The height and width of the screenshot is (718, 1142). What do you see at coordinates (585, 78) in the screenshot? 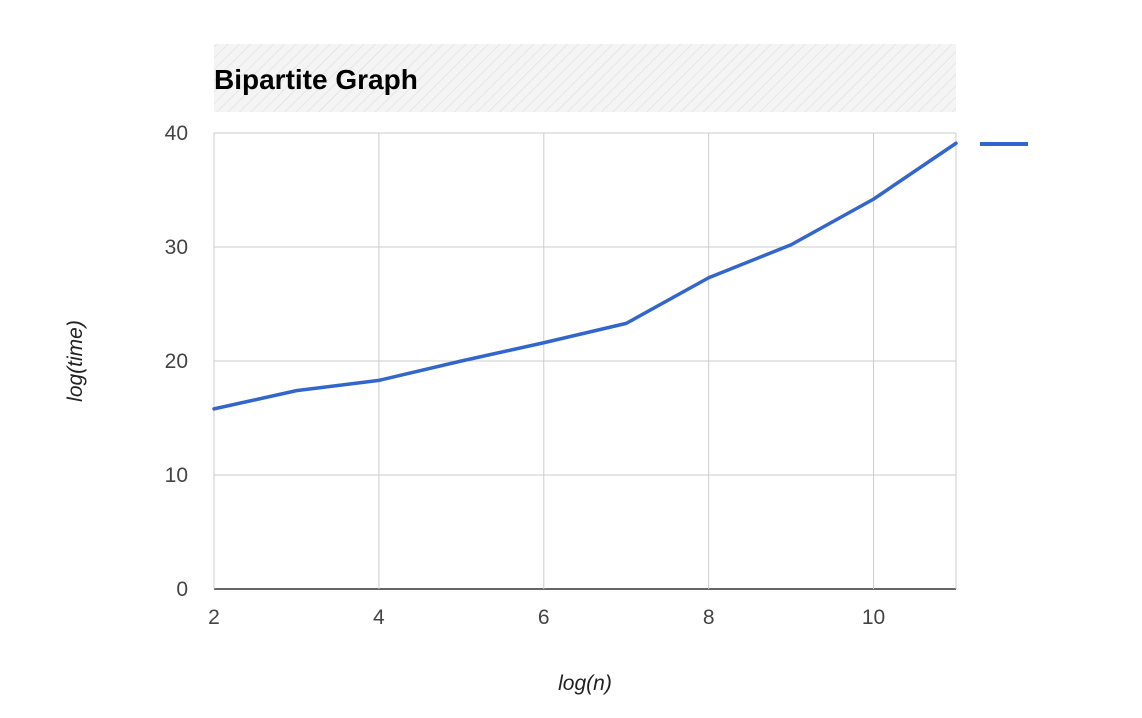
I see `title-band` at bounding box center [585, 78].